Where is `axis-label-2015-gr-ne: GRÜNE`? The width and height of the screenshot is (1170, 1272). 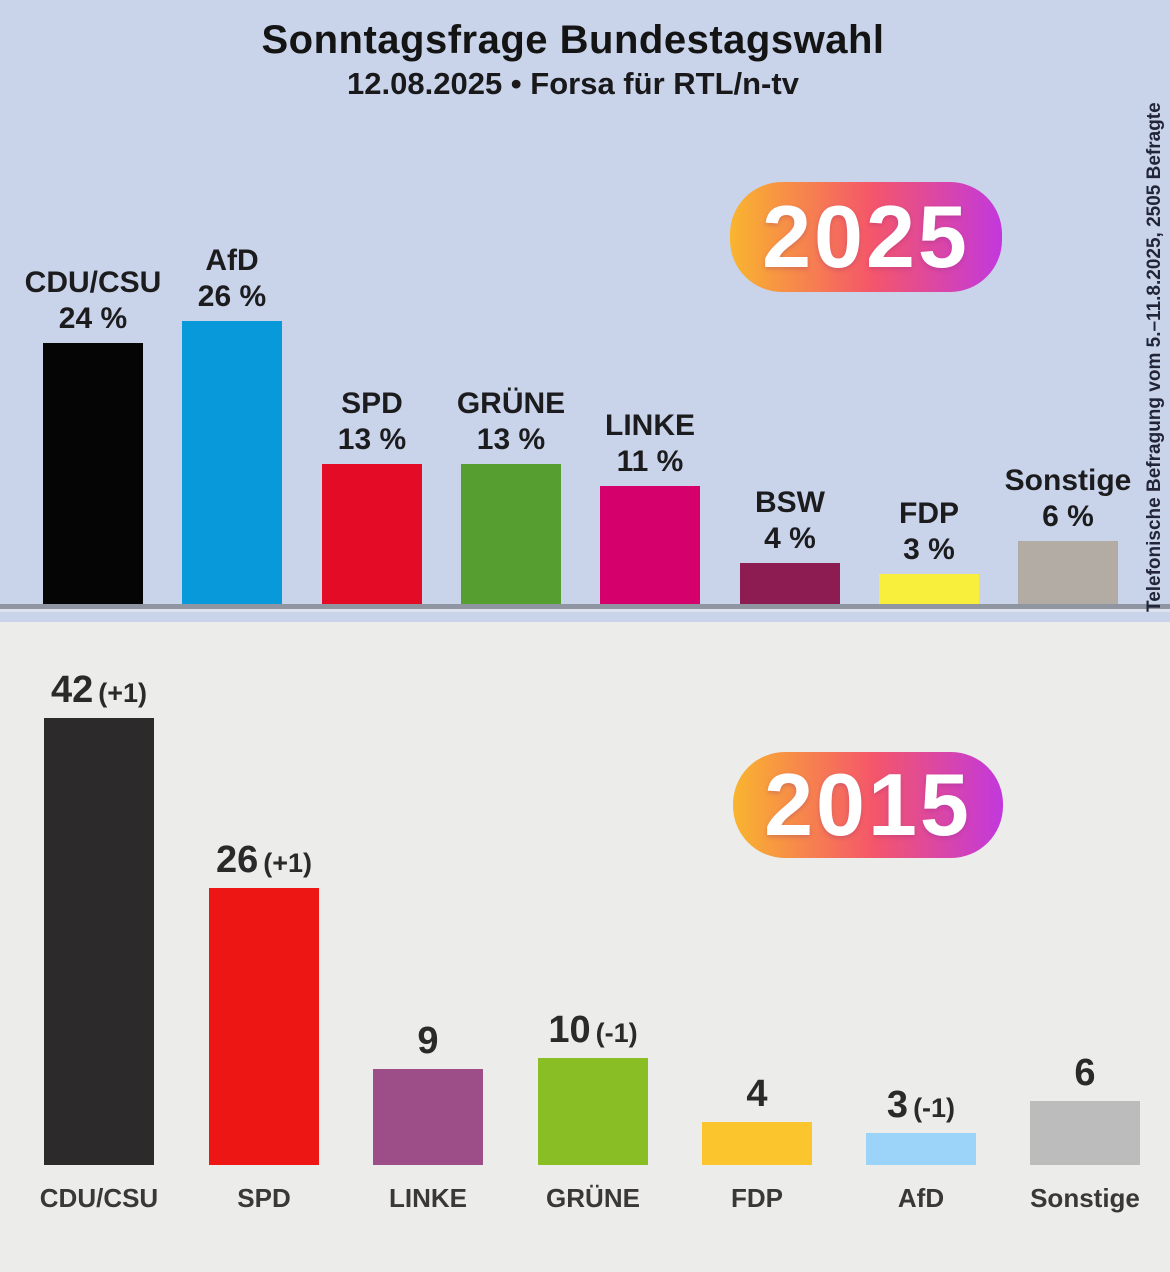 axis-label-2015-gr-ne: GRÜNE is located at coordinates (593, 1198).